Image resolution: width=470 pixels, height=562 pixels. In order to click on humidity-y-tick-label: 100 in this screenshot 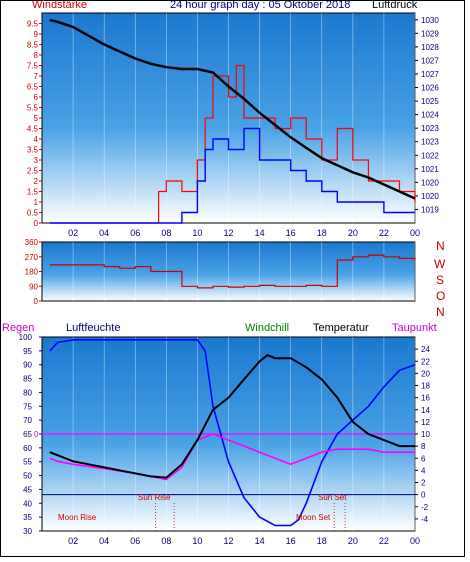, I will do `click(26, 337)`.